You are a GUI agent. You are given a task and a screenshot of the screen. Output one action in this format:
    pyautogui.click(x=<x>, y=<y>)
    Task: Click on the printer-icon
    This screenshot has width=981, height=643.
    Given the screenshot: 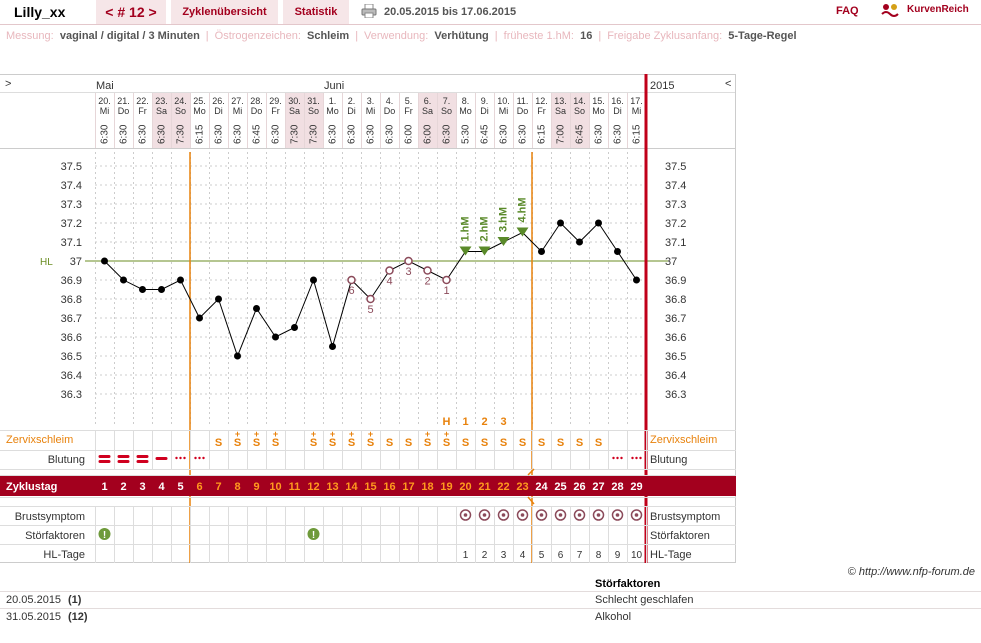 What is the action you would take?
    pyautogui.click(x=369, y=11)
    